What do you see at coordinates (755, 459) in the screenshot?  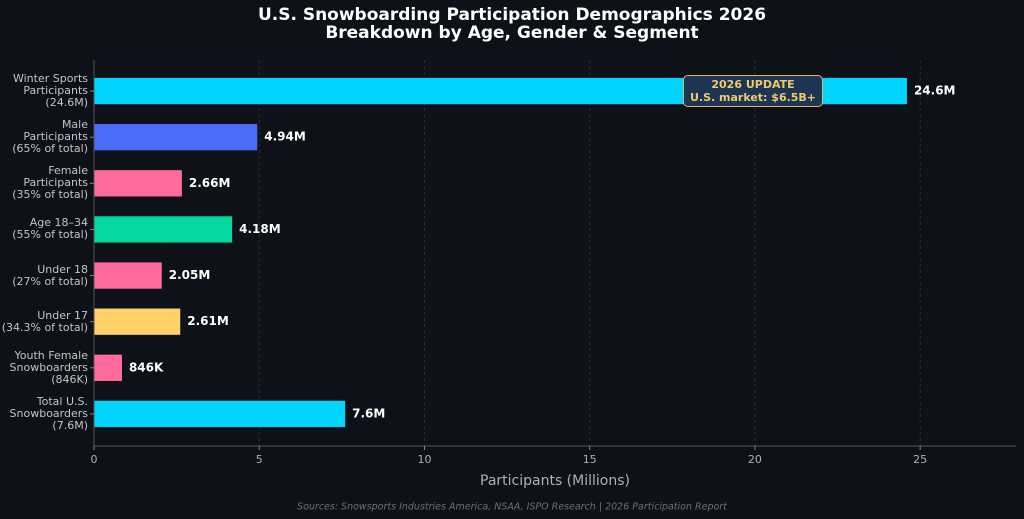 I see `x-tick-label: 20` at bounding box center [755, 459].